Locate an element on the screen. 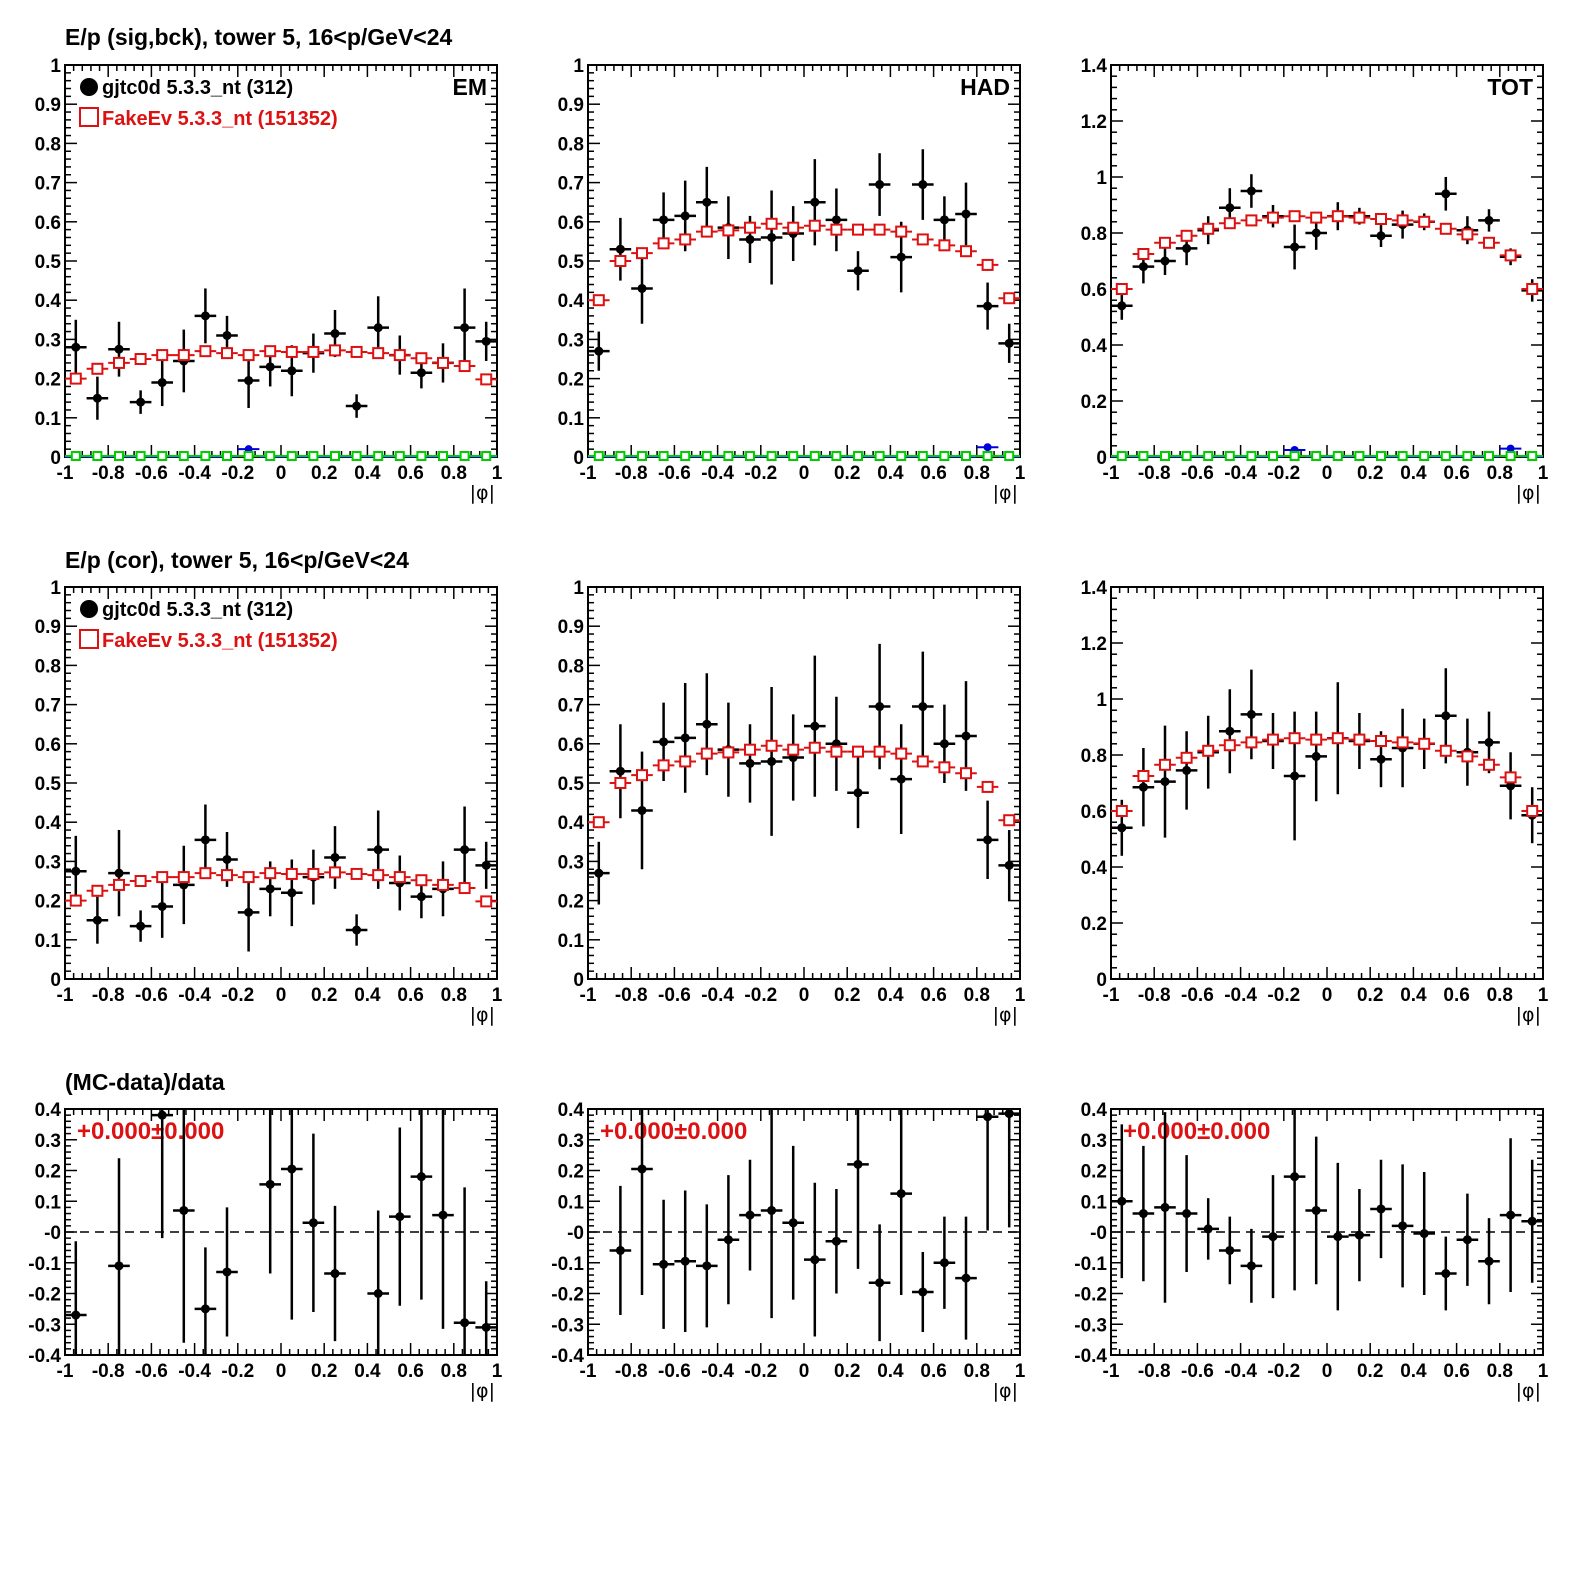  corner-label: TOT is located at coordinates (1510, 87).